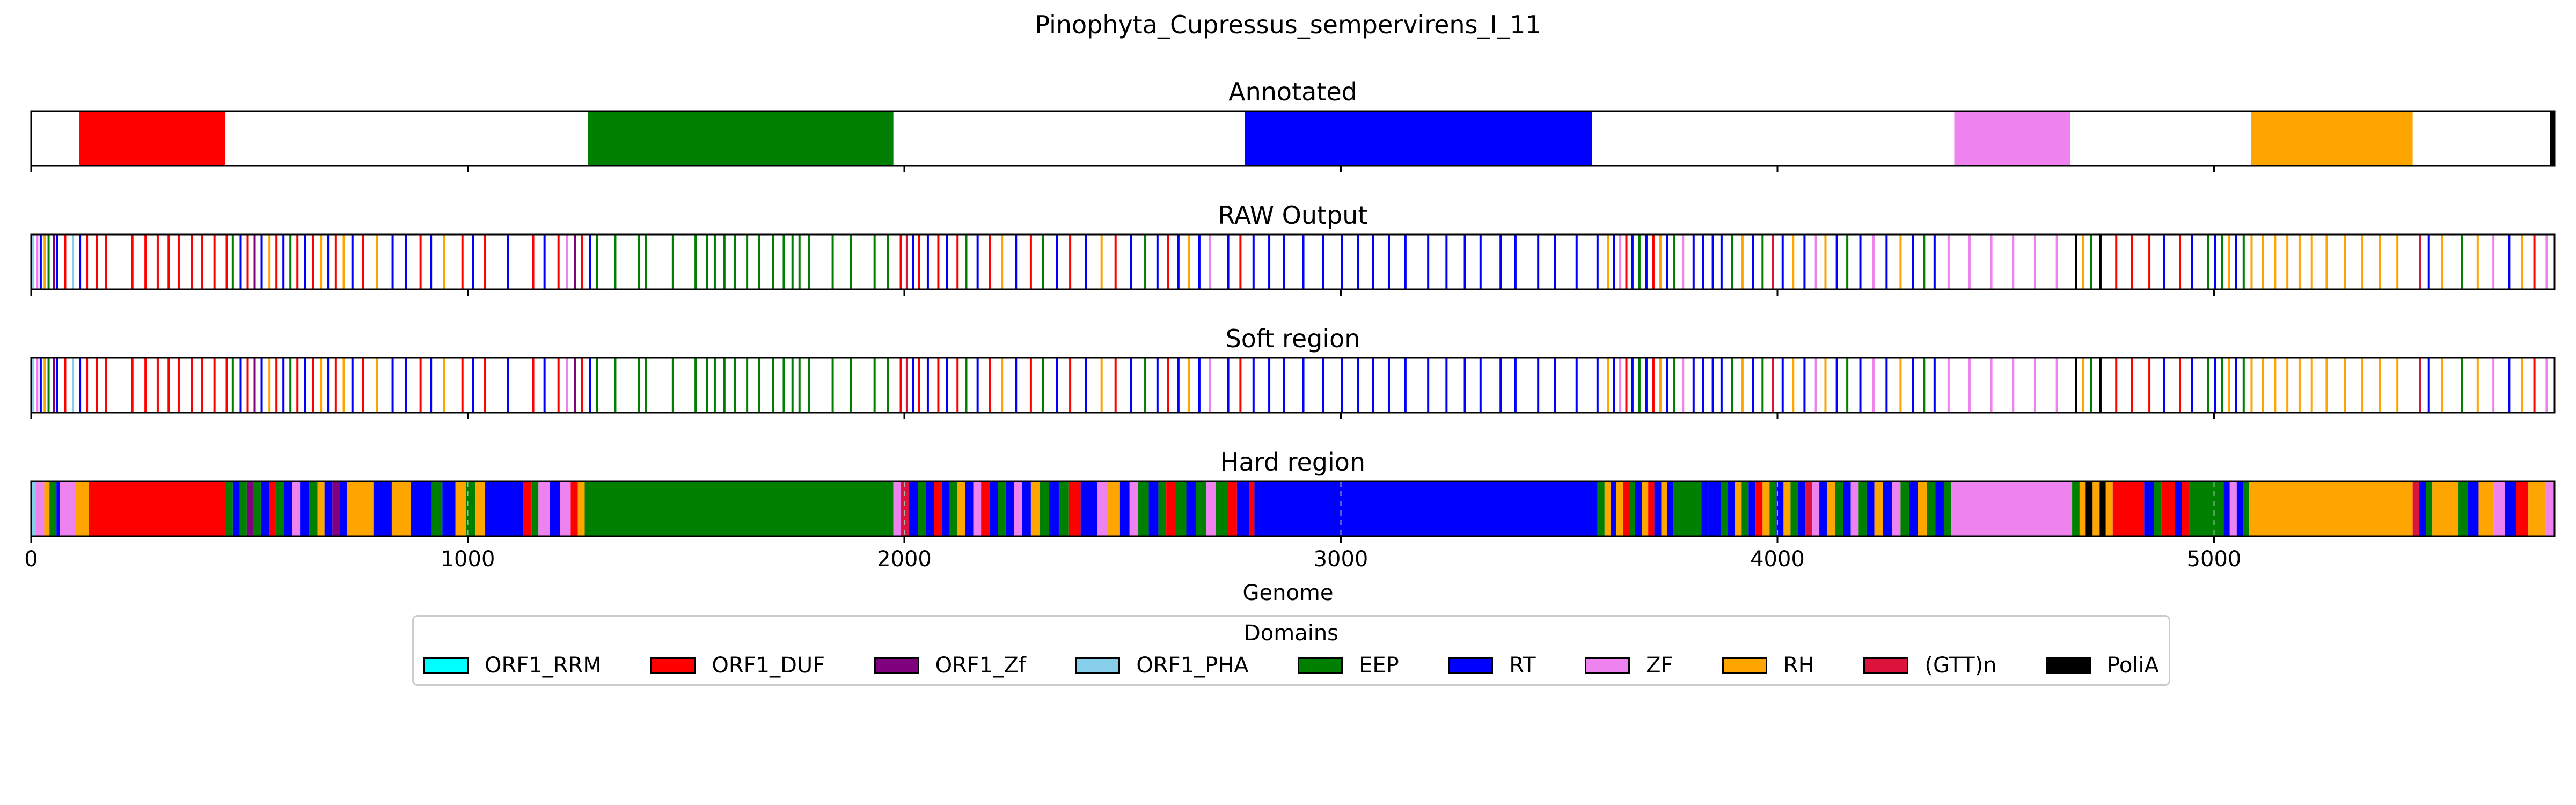  Describe the element at coordinates (2214, 559) in the screenshot. I see `x-tick-label: 5000` at that location.